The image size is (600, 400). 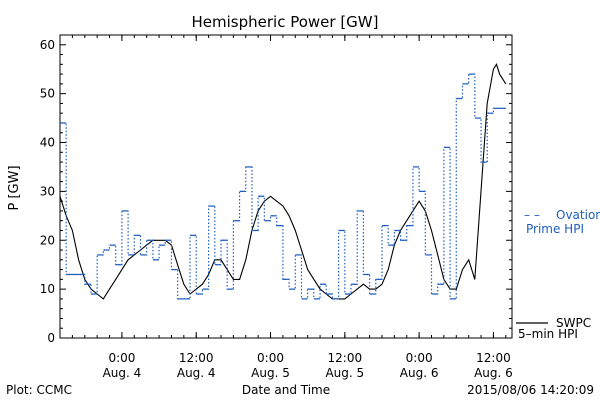 What do you see at coordinates (573, 323) in the screenshot?
I see `legend-swpc-line1: SWPC` at bounding box center [573, 323].